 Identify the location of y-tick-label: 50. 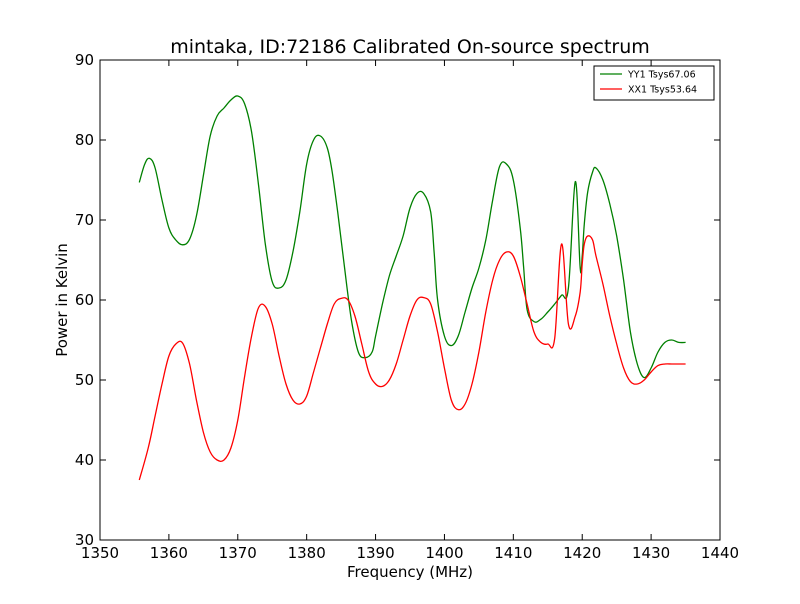
(84, 380).